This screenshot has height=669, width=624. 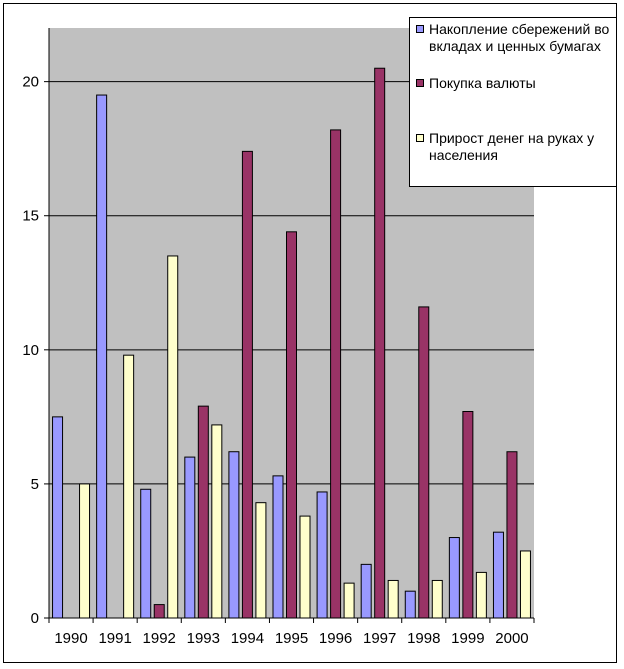 I want to click on x-tick-label: 2000, so click(x=511, y=638).